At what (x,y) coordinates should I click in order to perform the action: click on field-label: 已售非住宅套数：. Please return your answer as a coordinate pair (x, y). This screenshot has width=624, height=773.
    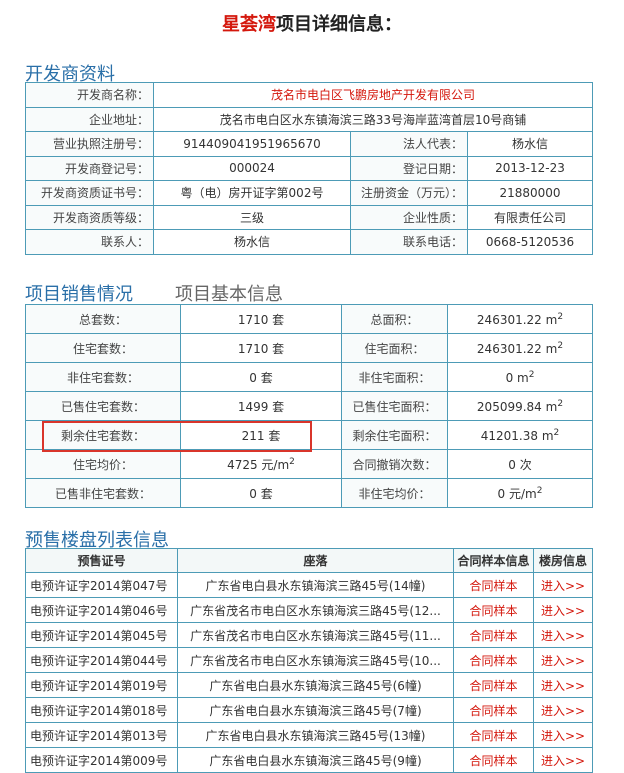
    Looking at the image, I should click on (103, 493).